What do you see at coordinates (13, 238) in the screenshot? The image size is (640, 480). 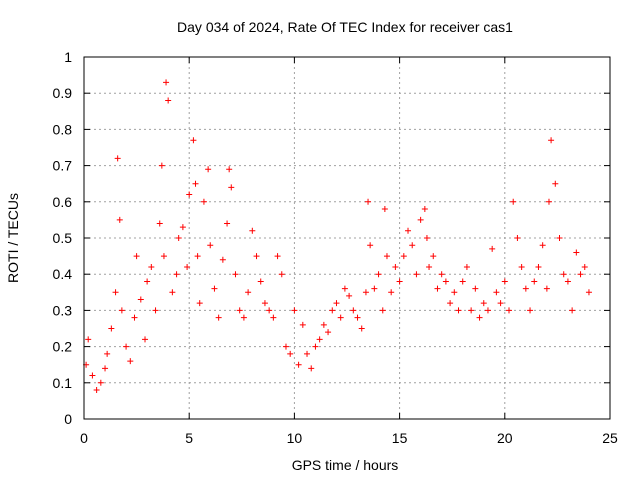 I see `y-axis-title: ROTI / TECUs` at bounding box center [13, 238].